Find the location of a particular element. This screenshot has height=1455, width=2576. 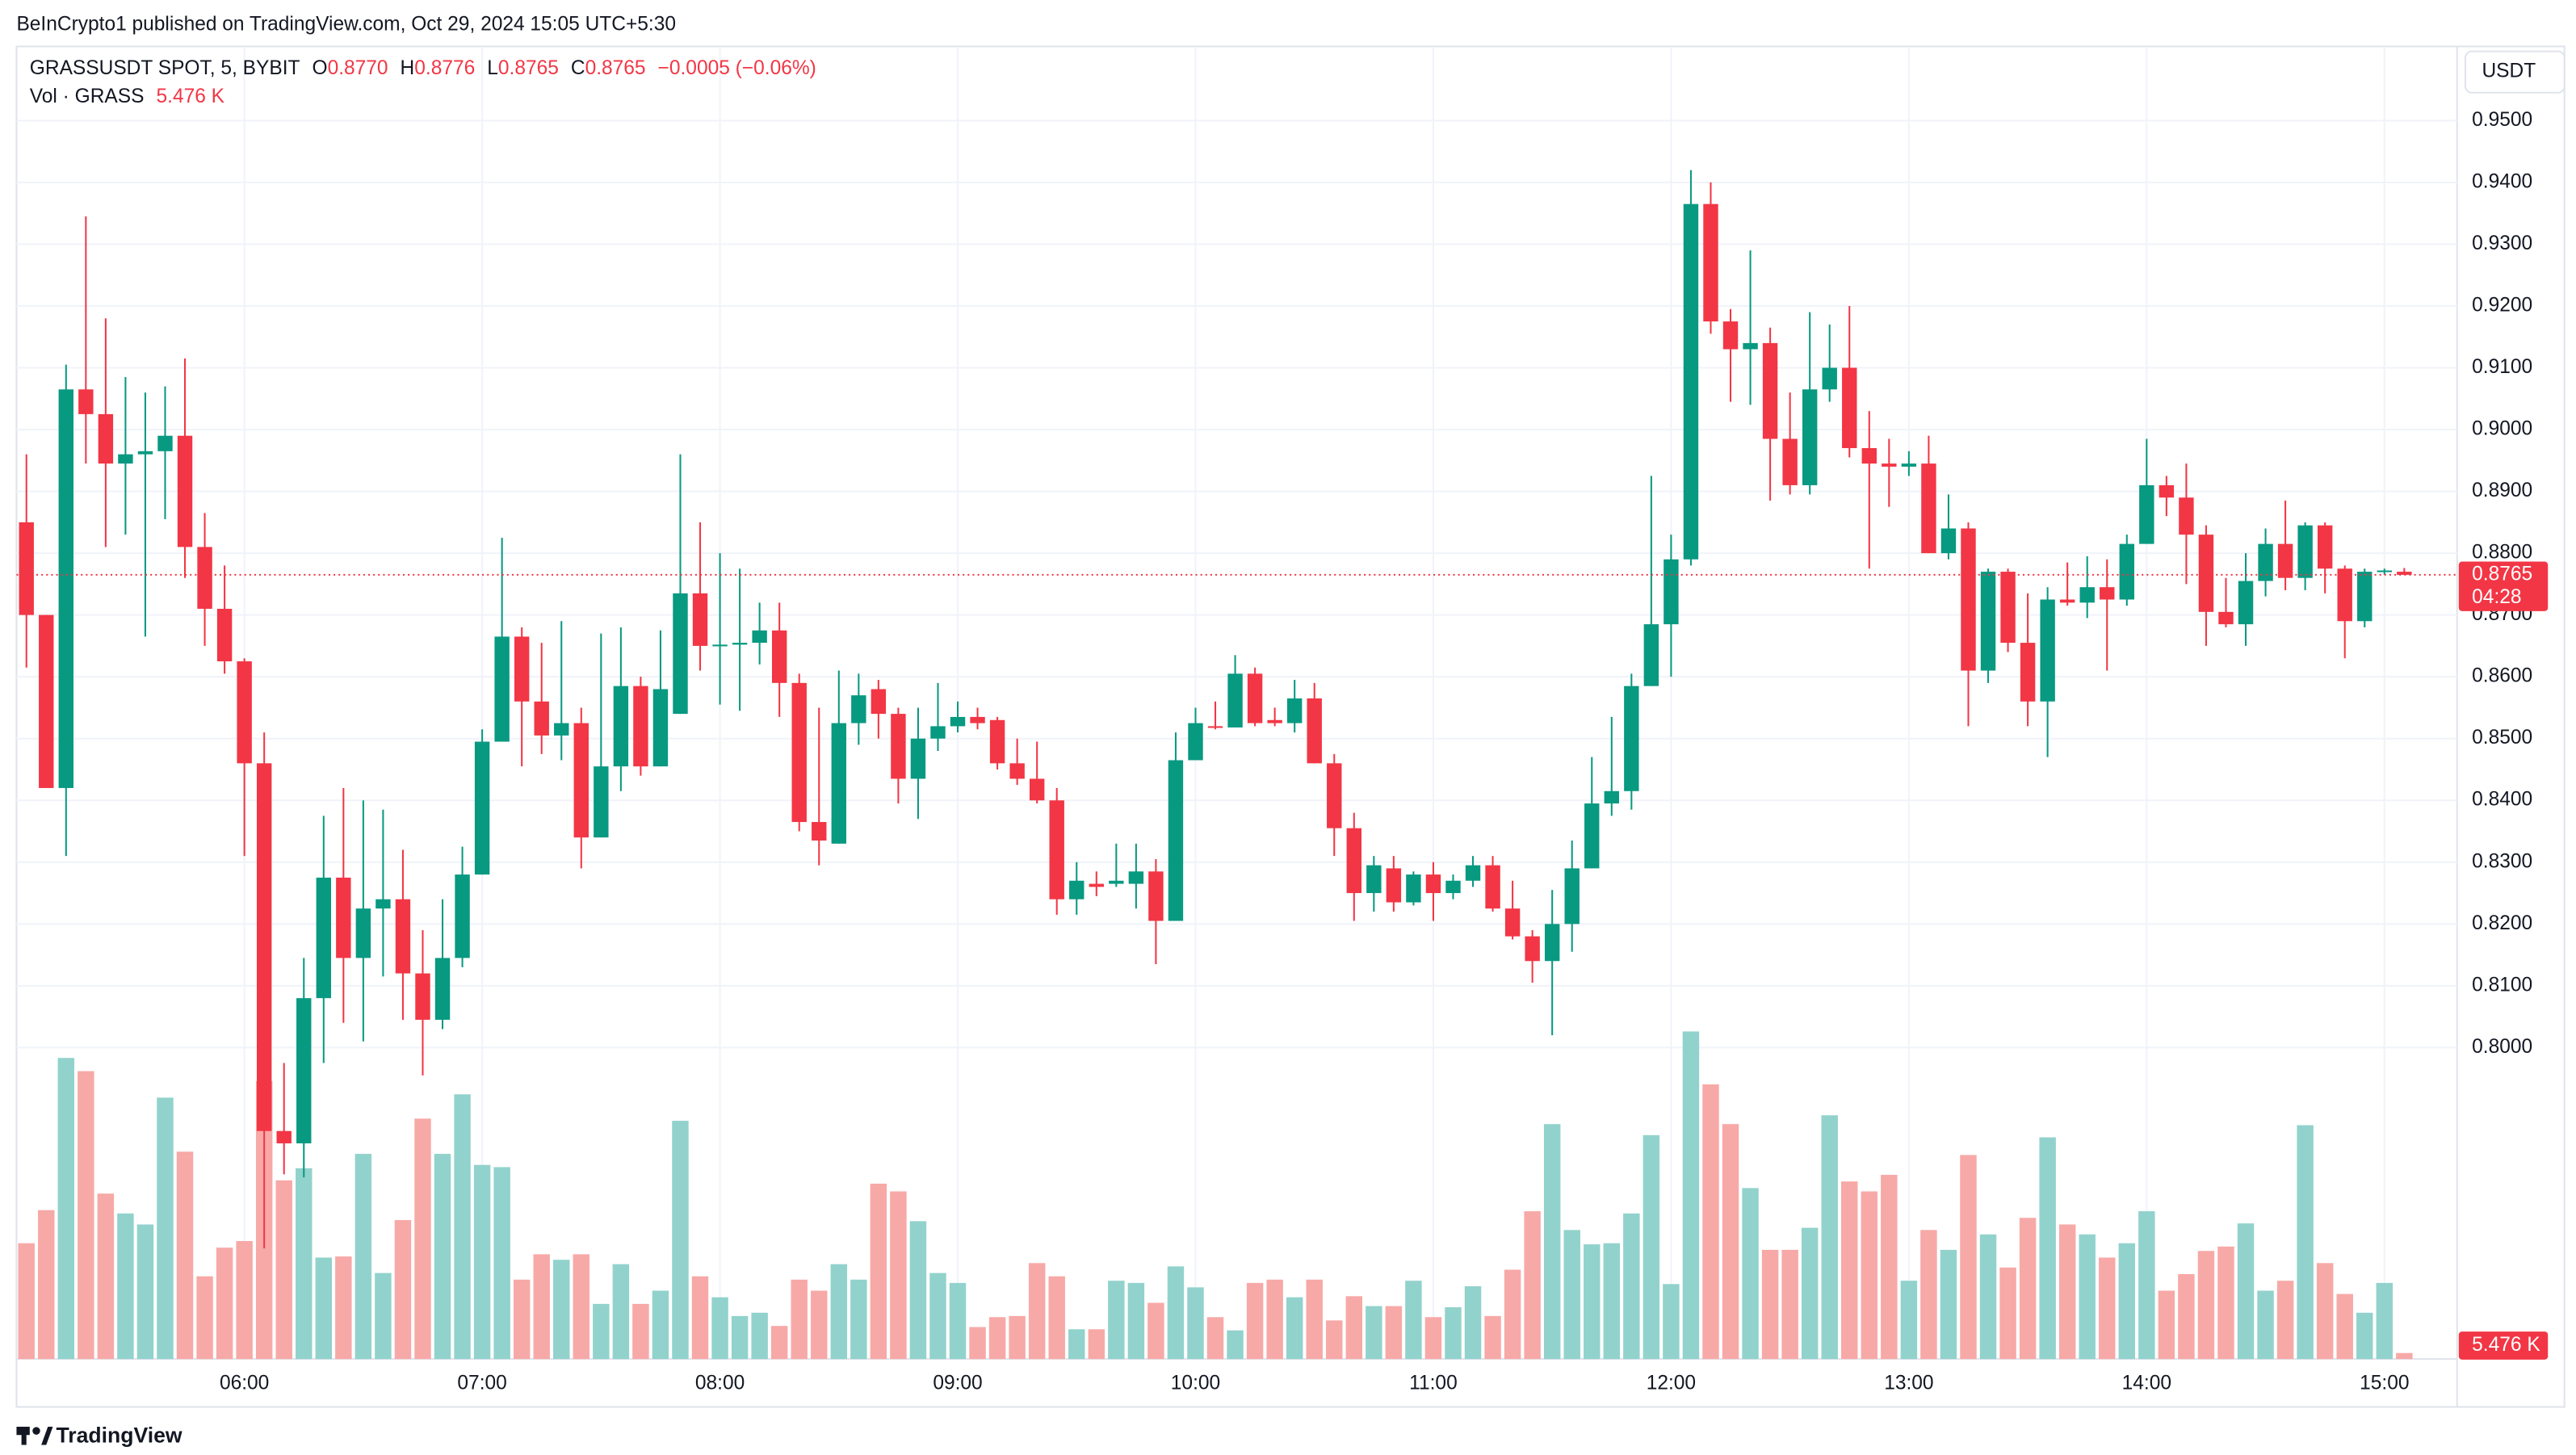

legend-close: 0.8765 is located at coordinates (615, 69).